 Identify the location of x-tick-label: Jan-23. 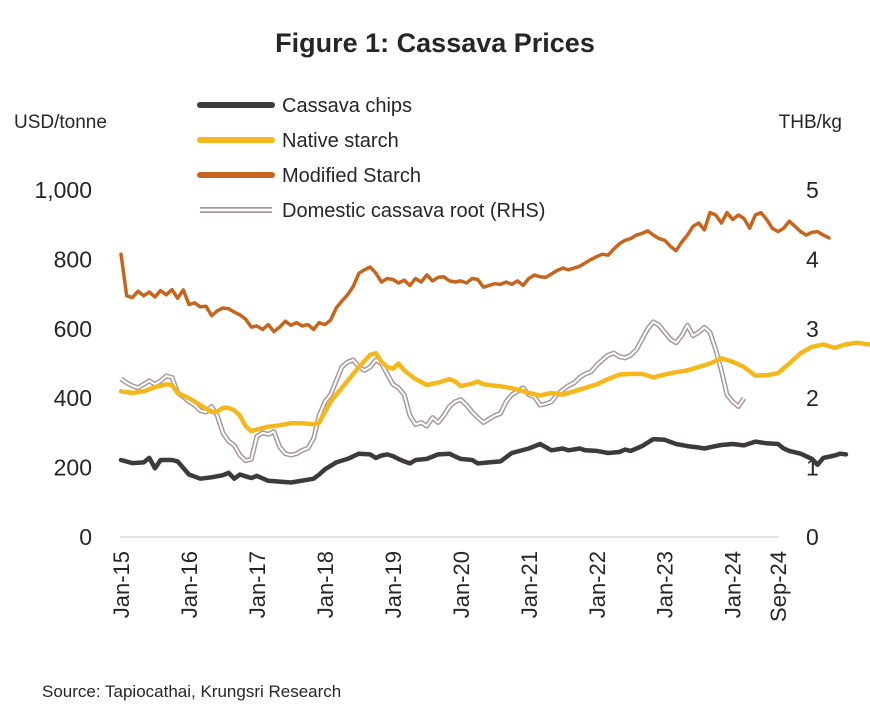
(665, 584).